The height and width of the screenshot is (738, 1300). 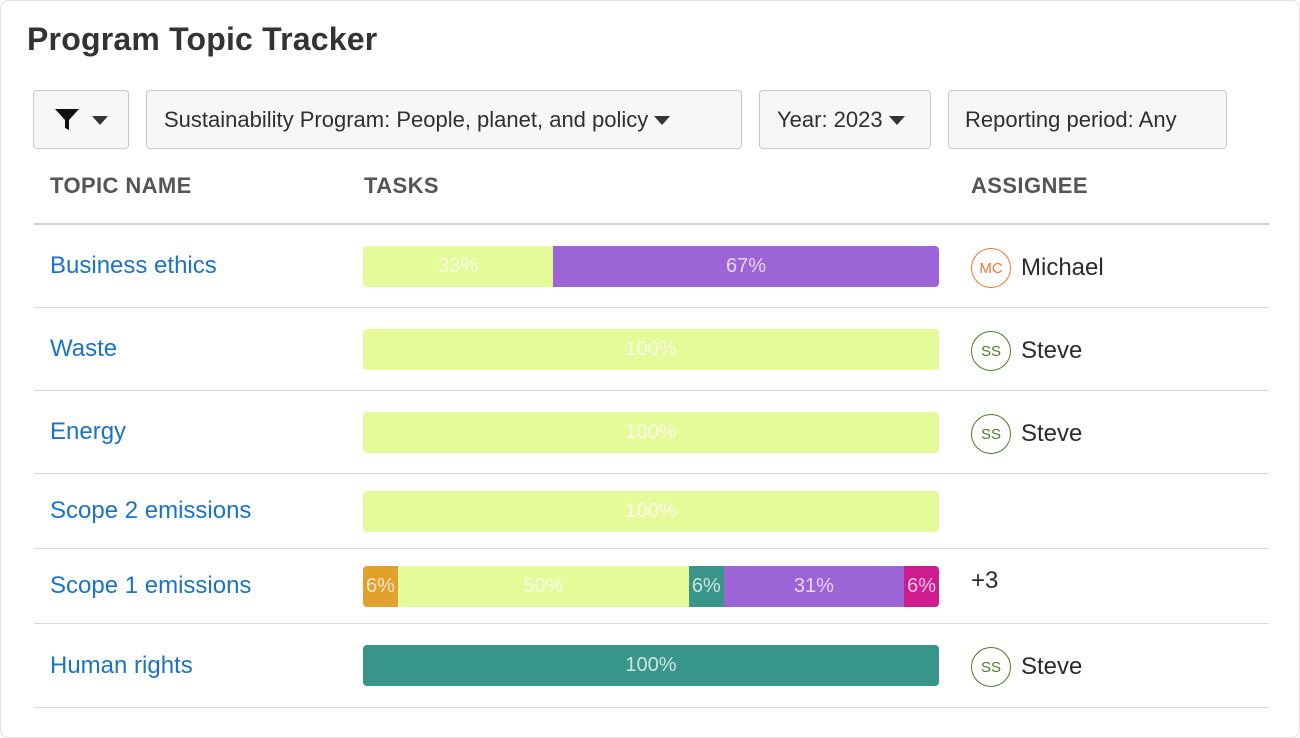 I want to click on column-header-tasks: TASKS, so click(x=401, y=185).